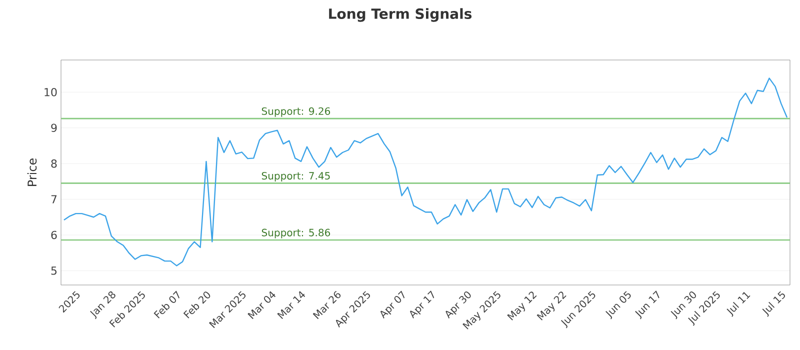 This screenshot has height=350, width=800. What do you see at coordinates (291, 305) in the screenshot?
I see `x-tick-label: Mar 14` at bounding box center [291, 305].